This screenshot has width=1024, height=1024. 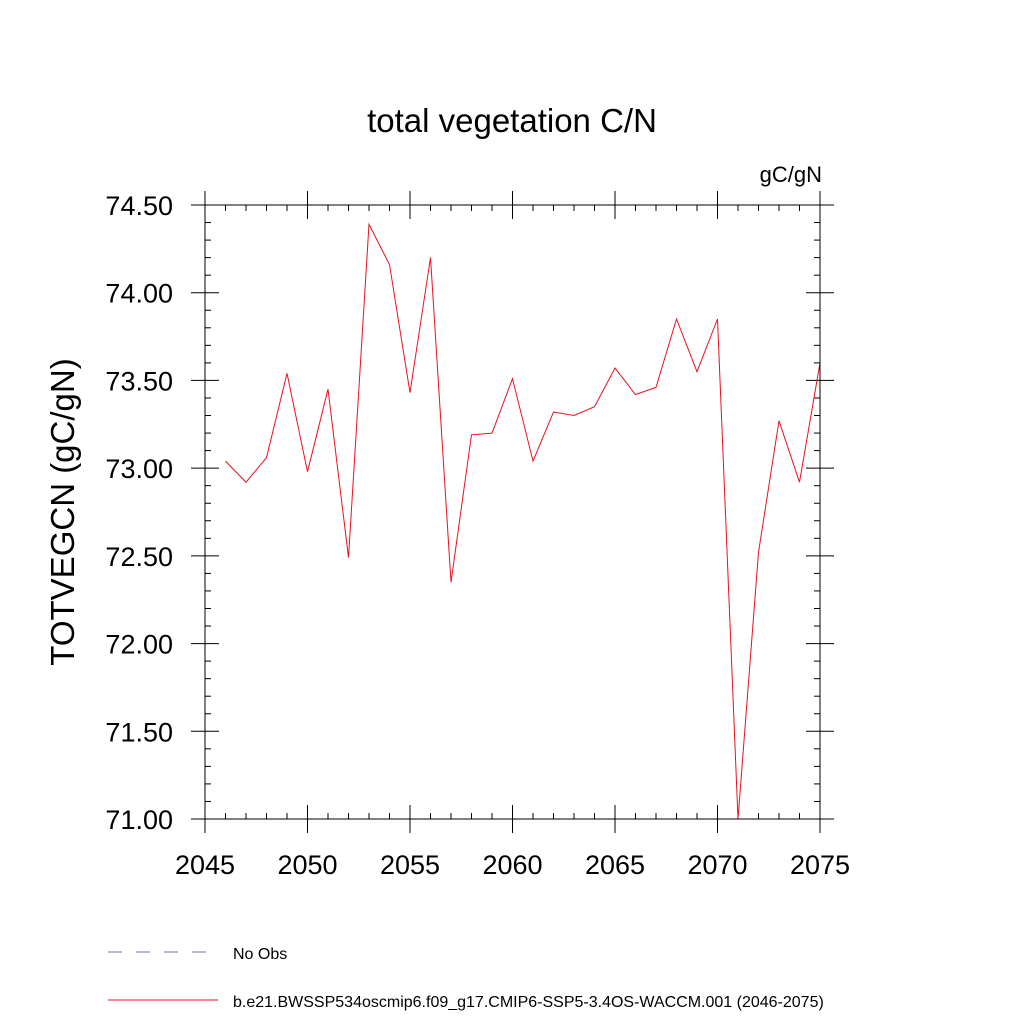 I want to click on x-tick-labels: 2045 2050 2055 2060 2065 2070 2075, so click(x=512, y=865).